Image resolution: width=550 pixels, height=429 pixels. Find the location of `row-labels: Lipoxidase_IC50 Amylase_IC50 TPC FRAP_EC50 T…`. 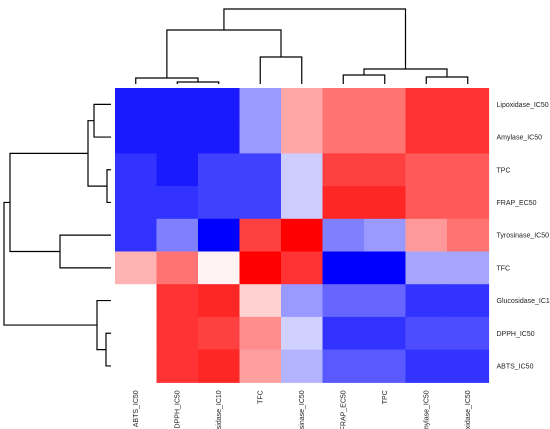

row-labels: Lipoxidase_IC50 Amylase_IC50 TPC FRAP_EC50 T… is located at coordinates (523, 236).